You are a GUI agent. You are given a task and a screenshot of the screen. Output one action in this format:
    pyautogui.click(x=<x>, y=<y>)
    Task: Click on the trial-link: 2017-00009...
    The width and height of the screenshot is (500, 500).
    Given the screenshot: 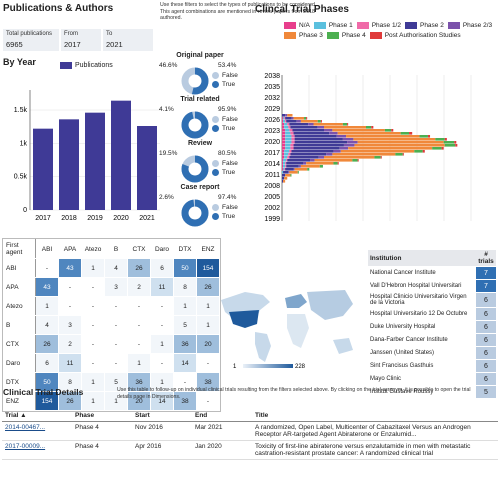 What is the action you would take?
    pyautogui.click(x=37, y=450)
    